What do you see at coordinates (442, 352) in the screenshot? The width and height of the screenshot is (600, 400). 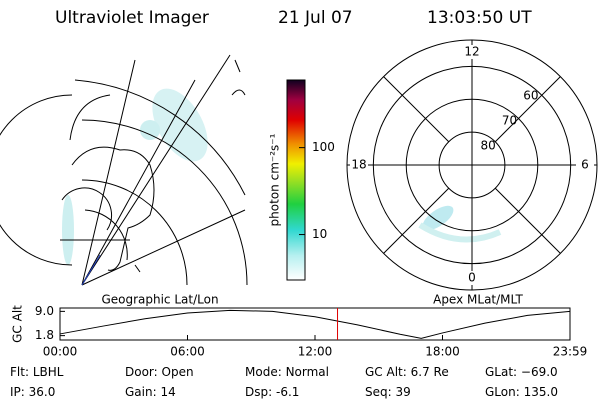 I see `x-tick-label: 18:00` at bounding box center [442, 352].